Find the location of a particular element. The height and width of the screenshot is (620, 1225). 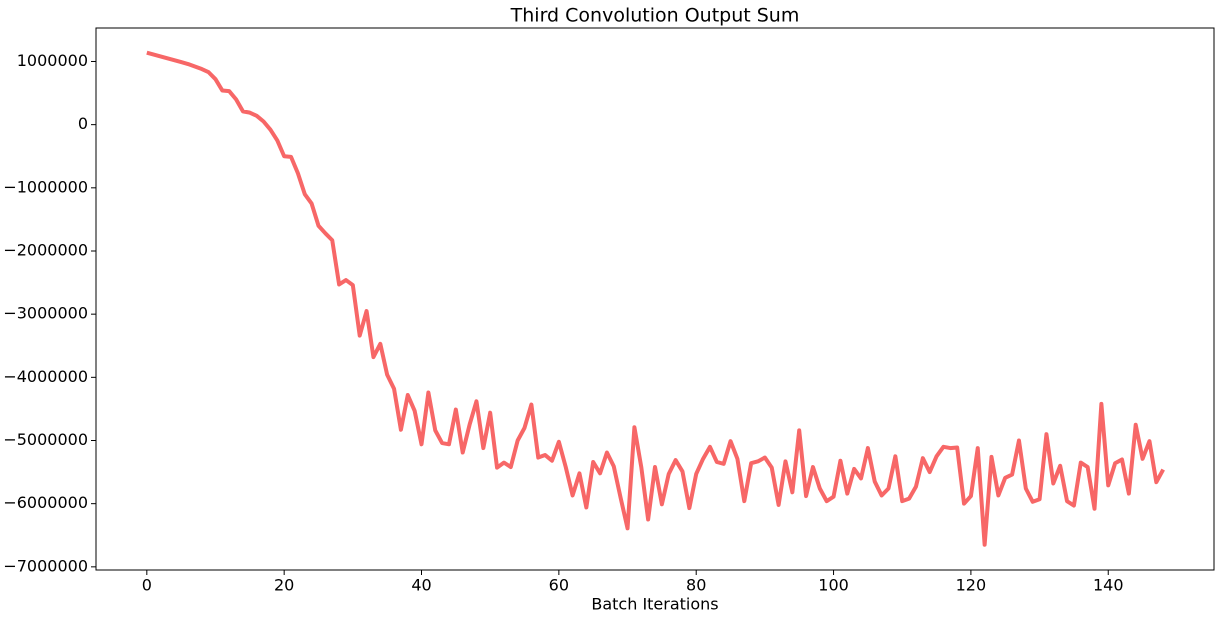

y-tick-label: −6000000 is located at coordinates (45, 502).